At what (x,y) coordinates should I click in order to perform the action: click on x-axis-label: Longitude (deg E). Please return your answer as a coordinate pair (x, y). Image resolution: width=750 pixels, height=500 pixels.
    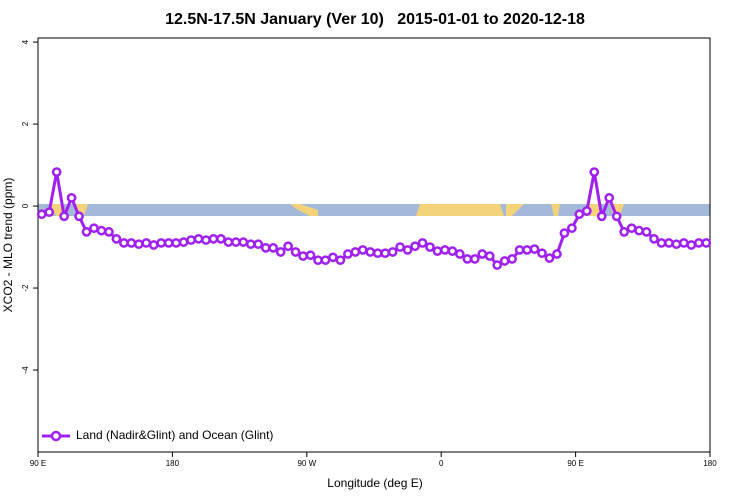
    Looking at the image, I should click on (374, 483).